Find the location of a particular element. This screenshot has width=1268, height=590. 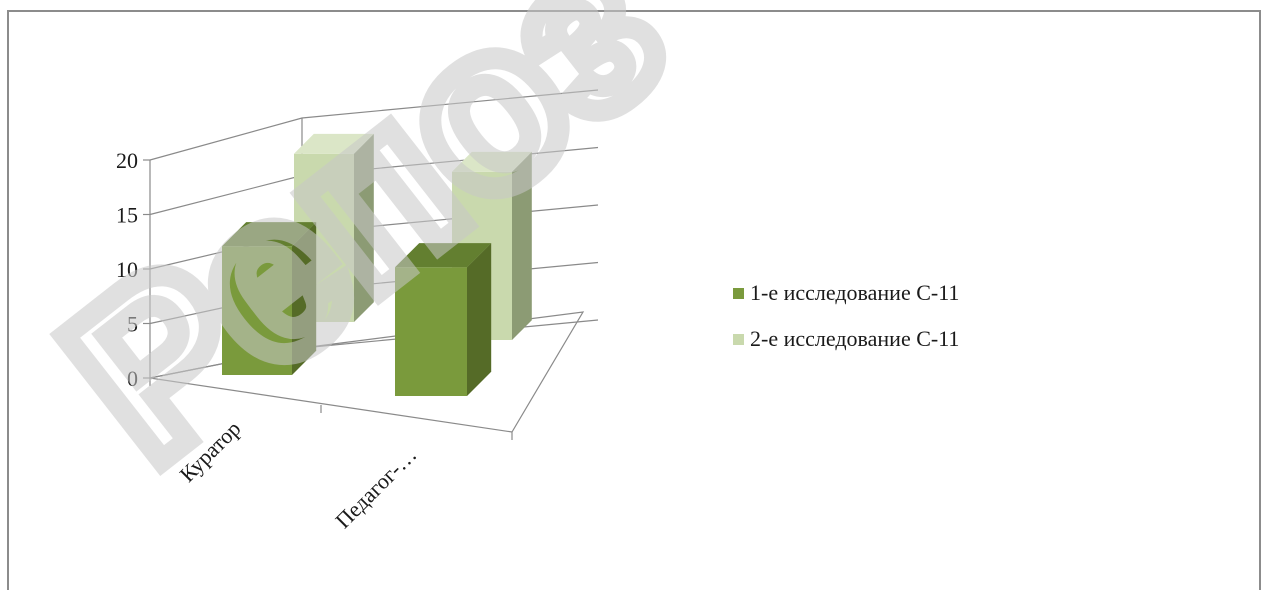

y-tick-label: 15 is located at coordinates (127, 215).